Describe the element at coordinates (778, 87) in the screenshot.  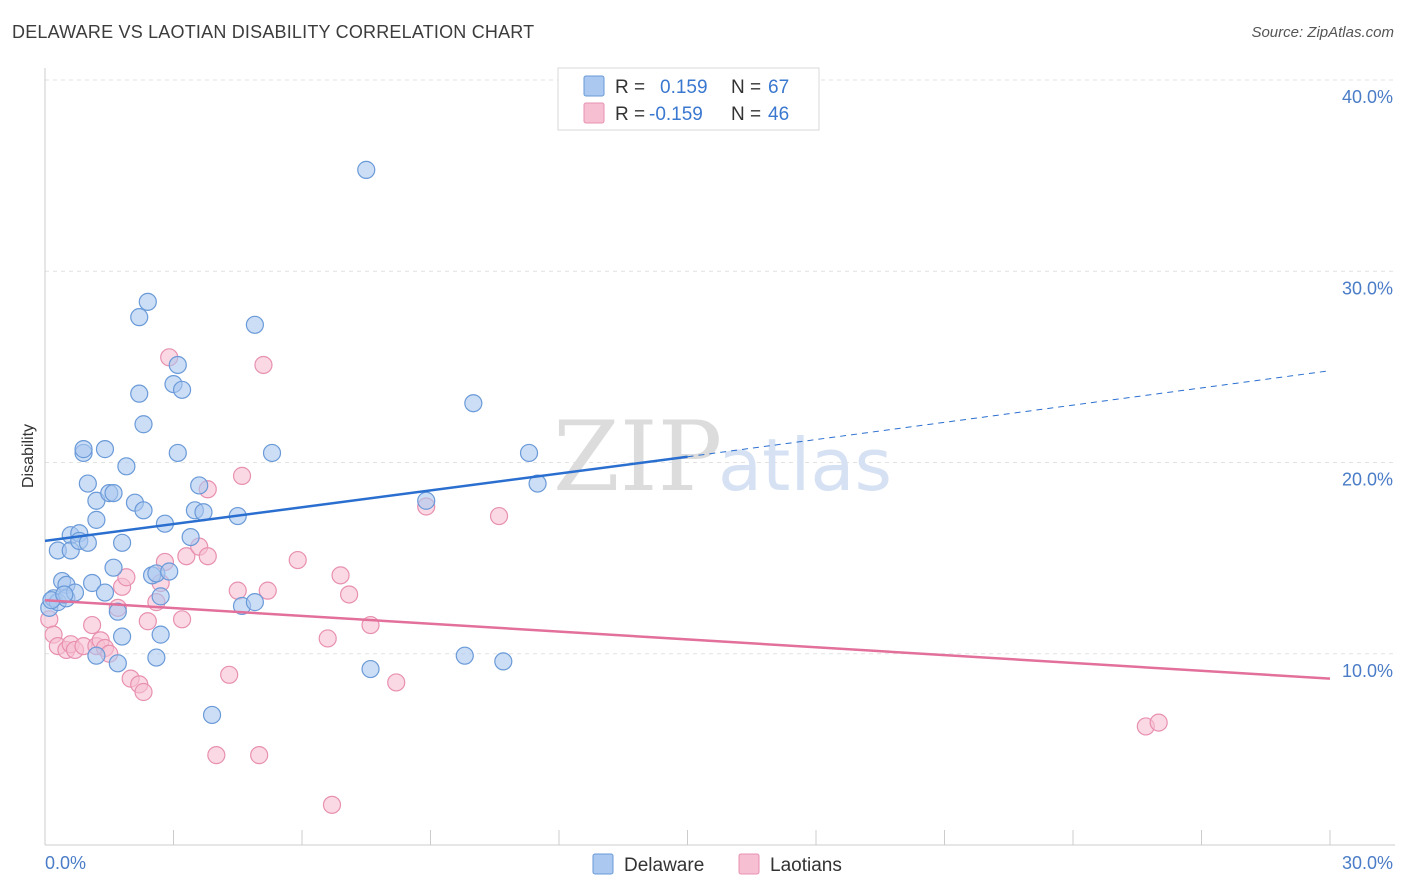
I see `legend-n-value-1: 67` at that location.